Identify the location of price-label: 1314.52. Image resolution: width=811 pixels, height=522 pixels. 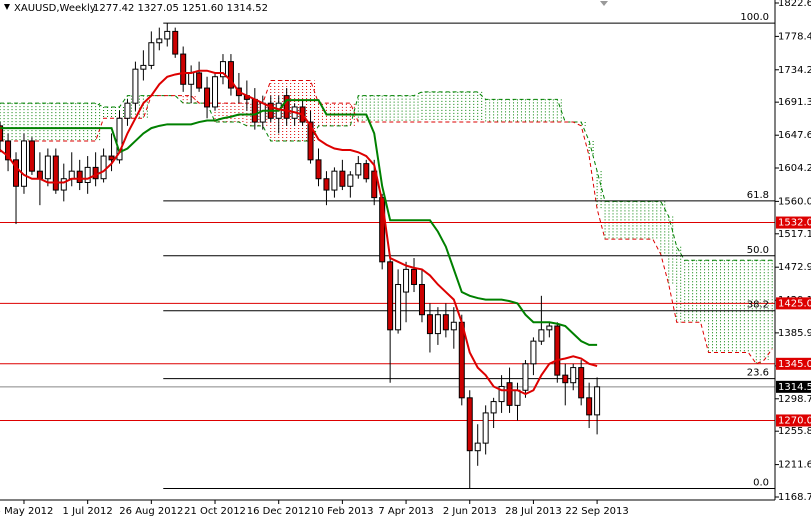
(794, 387).